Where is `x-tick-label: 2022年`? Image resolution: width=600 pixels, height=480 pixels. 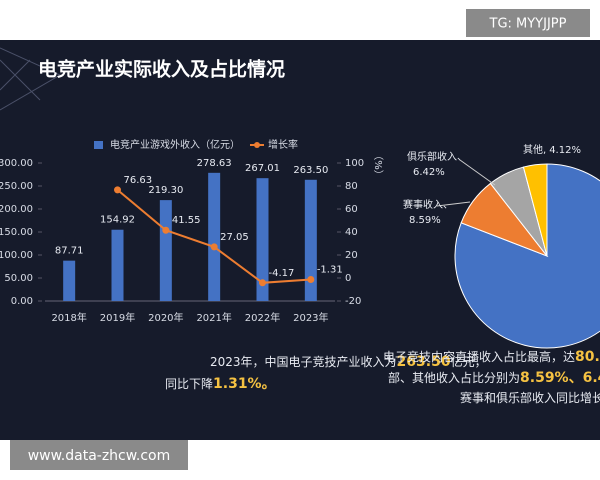
x-tick-label: 2022年 is located at coordinates (262, 317).